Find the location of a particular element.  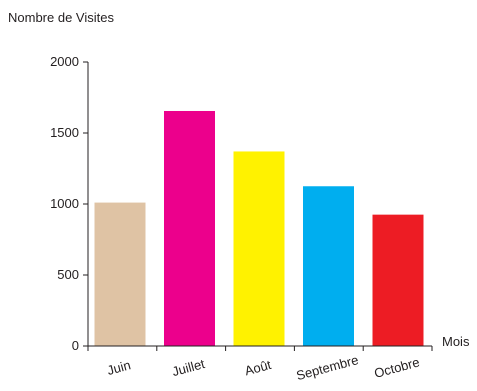

x-tick-label: Septembre is located at coordinates (327, 367).